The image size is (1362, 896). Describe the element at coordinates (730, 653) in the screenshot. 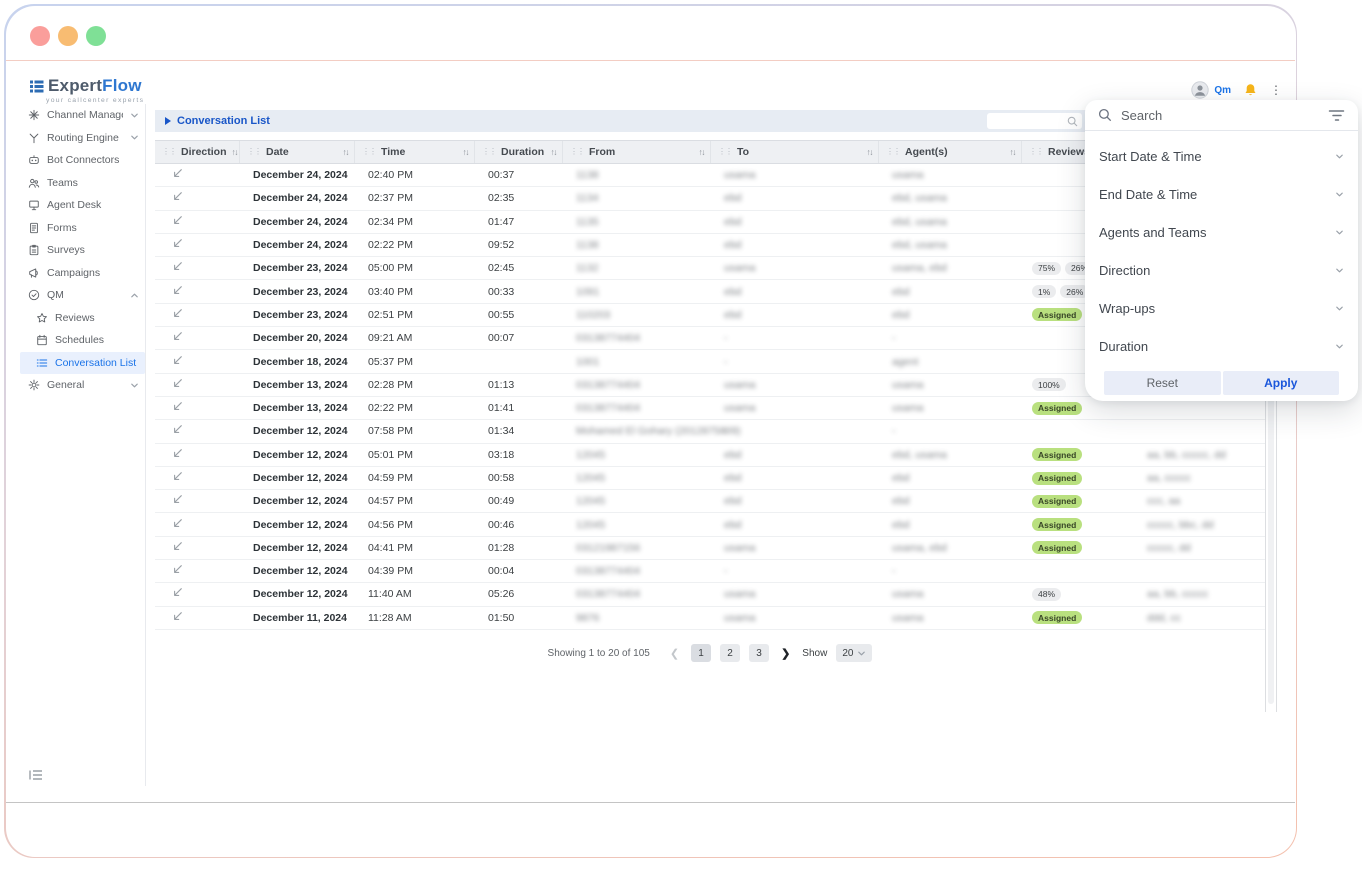

I see `page-button-2: 2` at that location.